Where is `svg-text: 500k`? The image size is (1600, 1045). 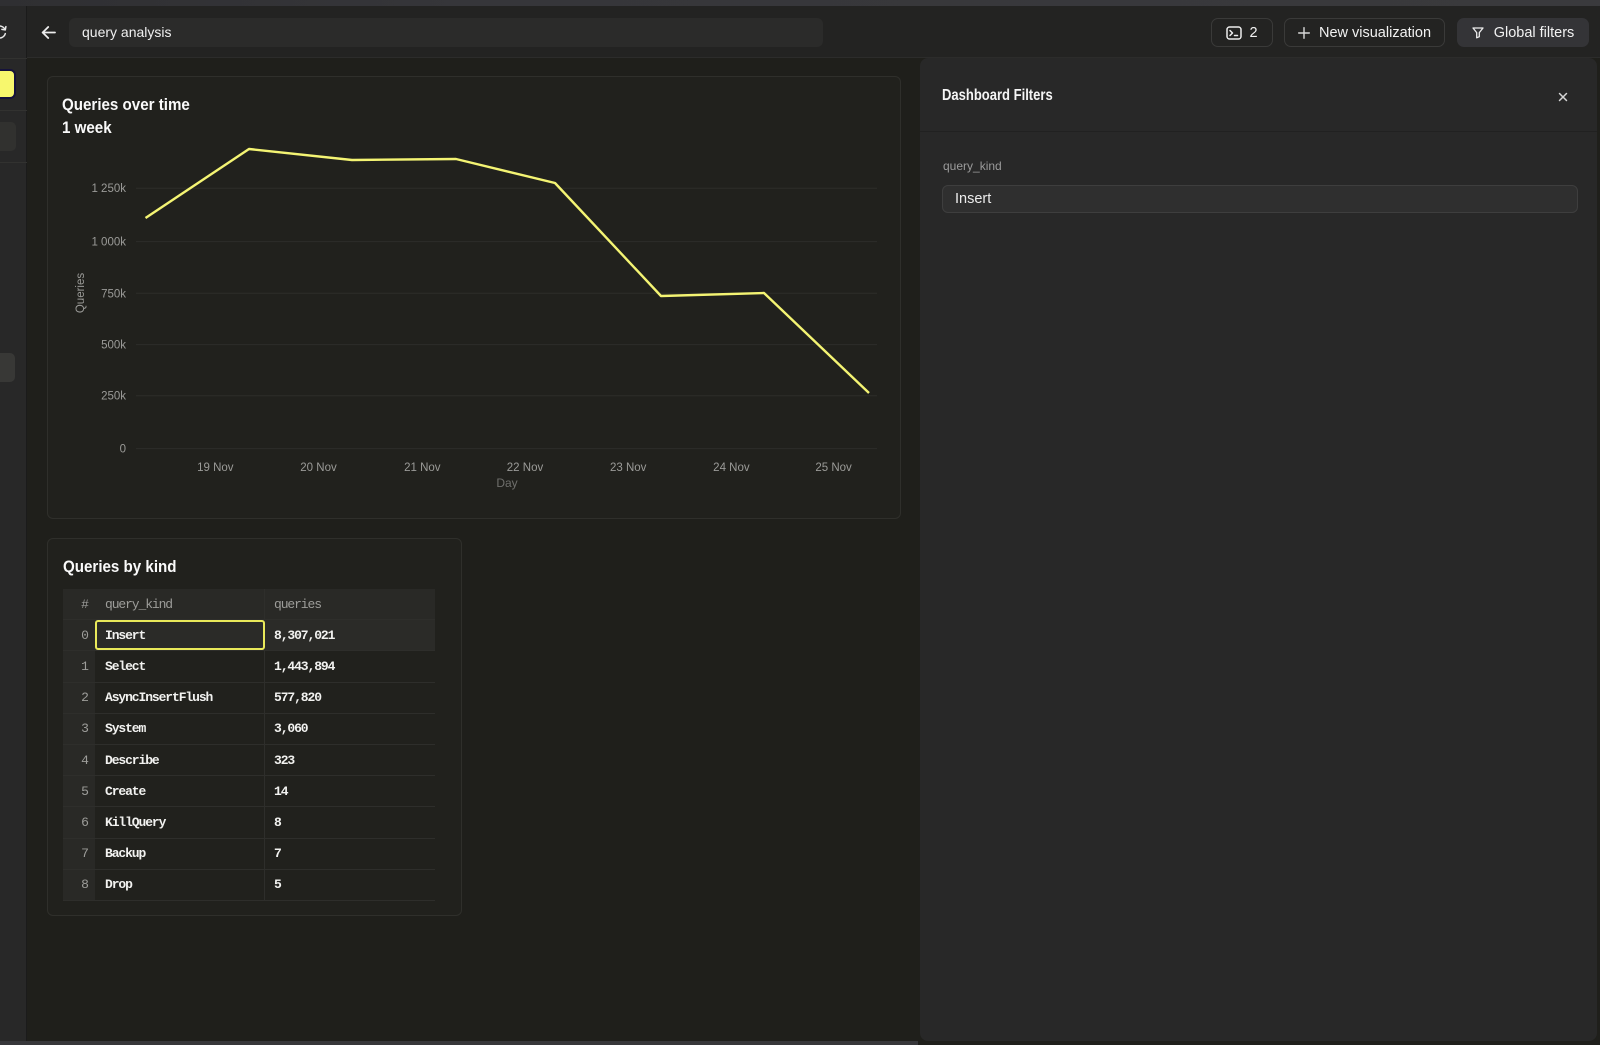
svg-text: 500k is located at coordinates (113, 346).